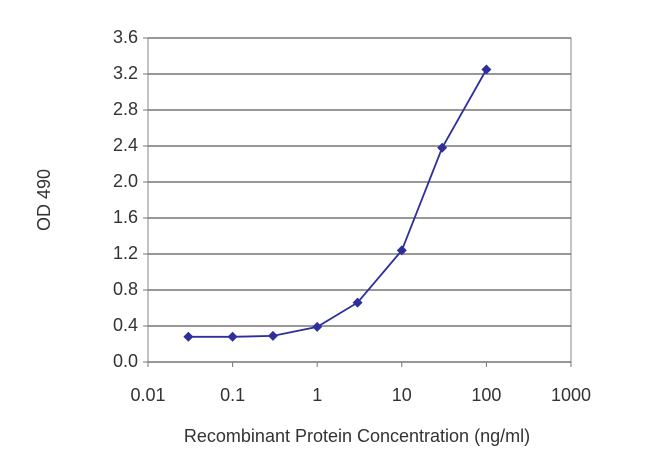 This screenshot has width=650, height=469. What do you see at coordinates (125, 109) in the screenshot?
I see `y-tick-label: 2.8` at bounding box center [125, 109].